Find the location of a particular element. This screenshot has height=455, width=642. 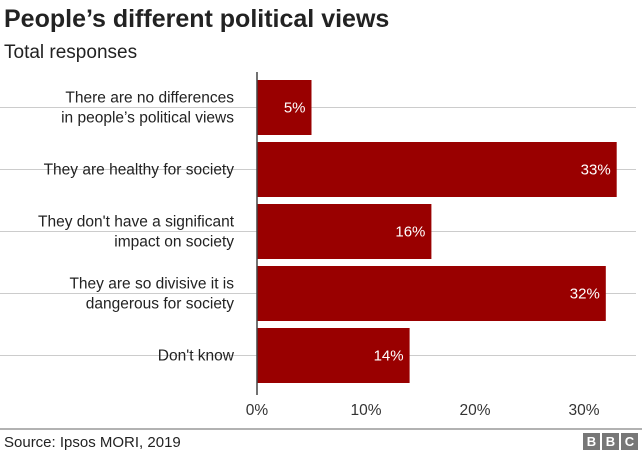

x-tick-label: 30% is located at coordinates (583, 410).